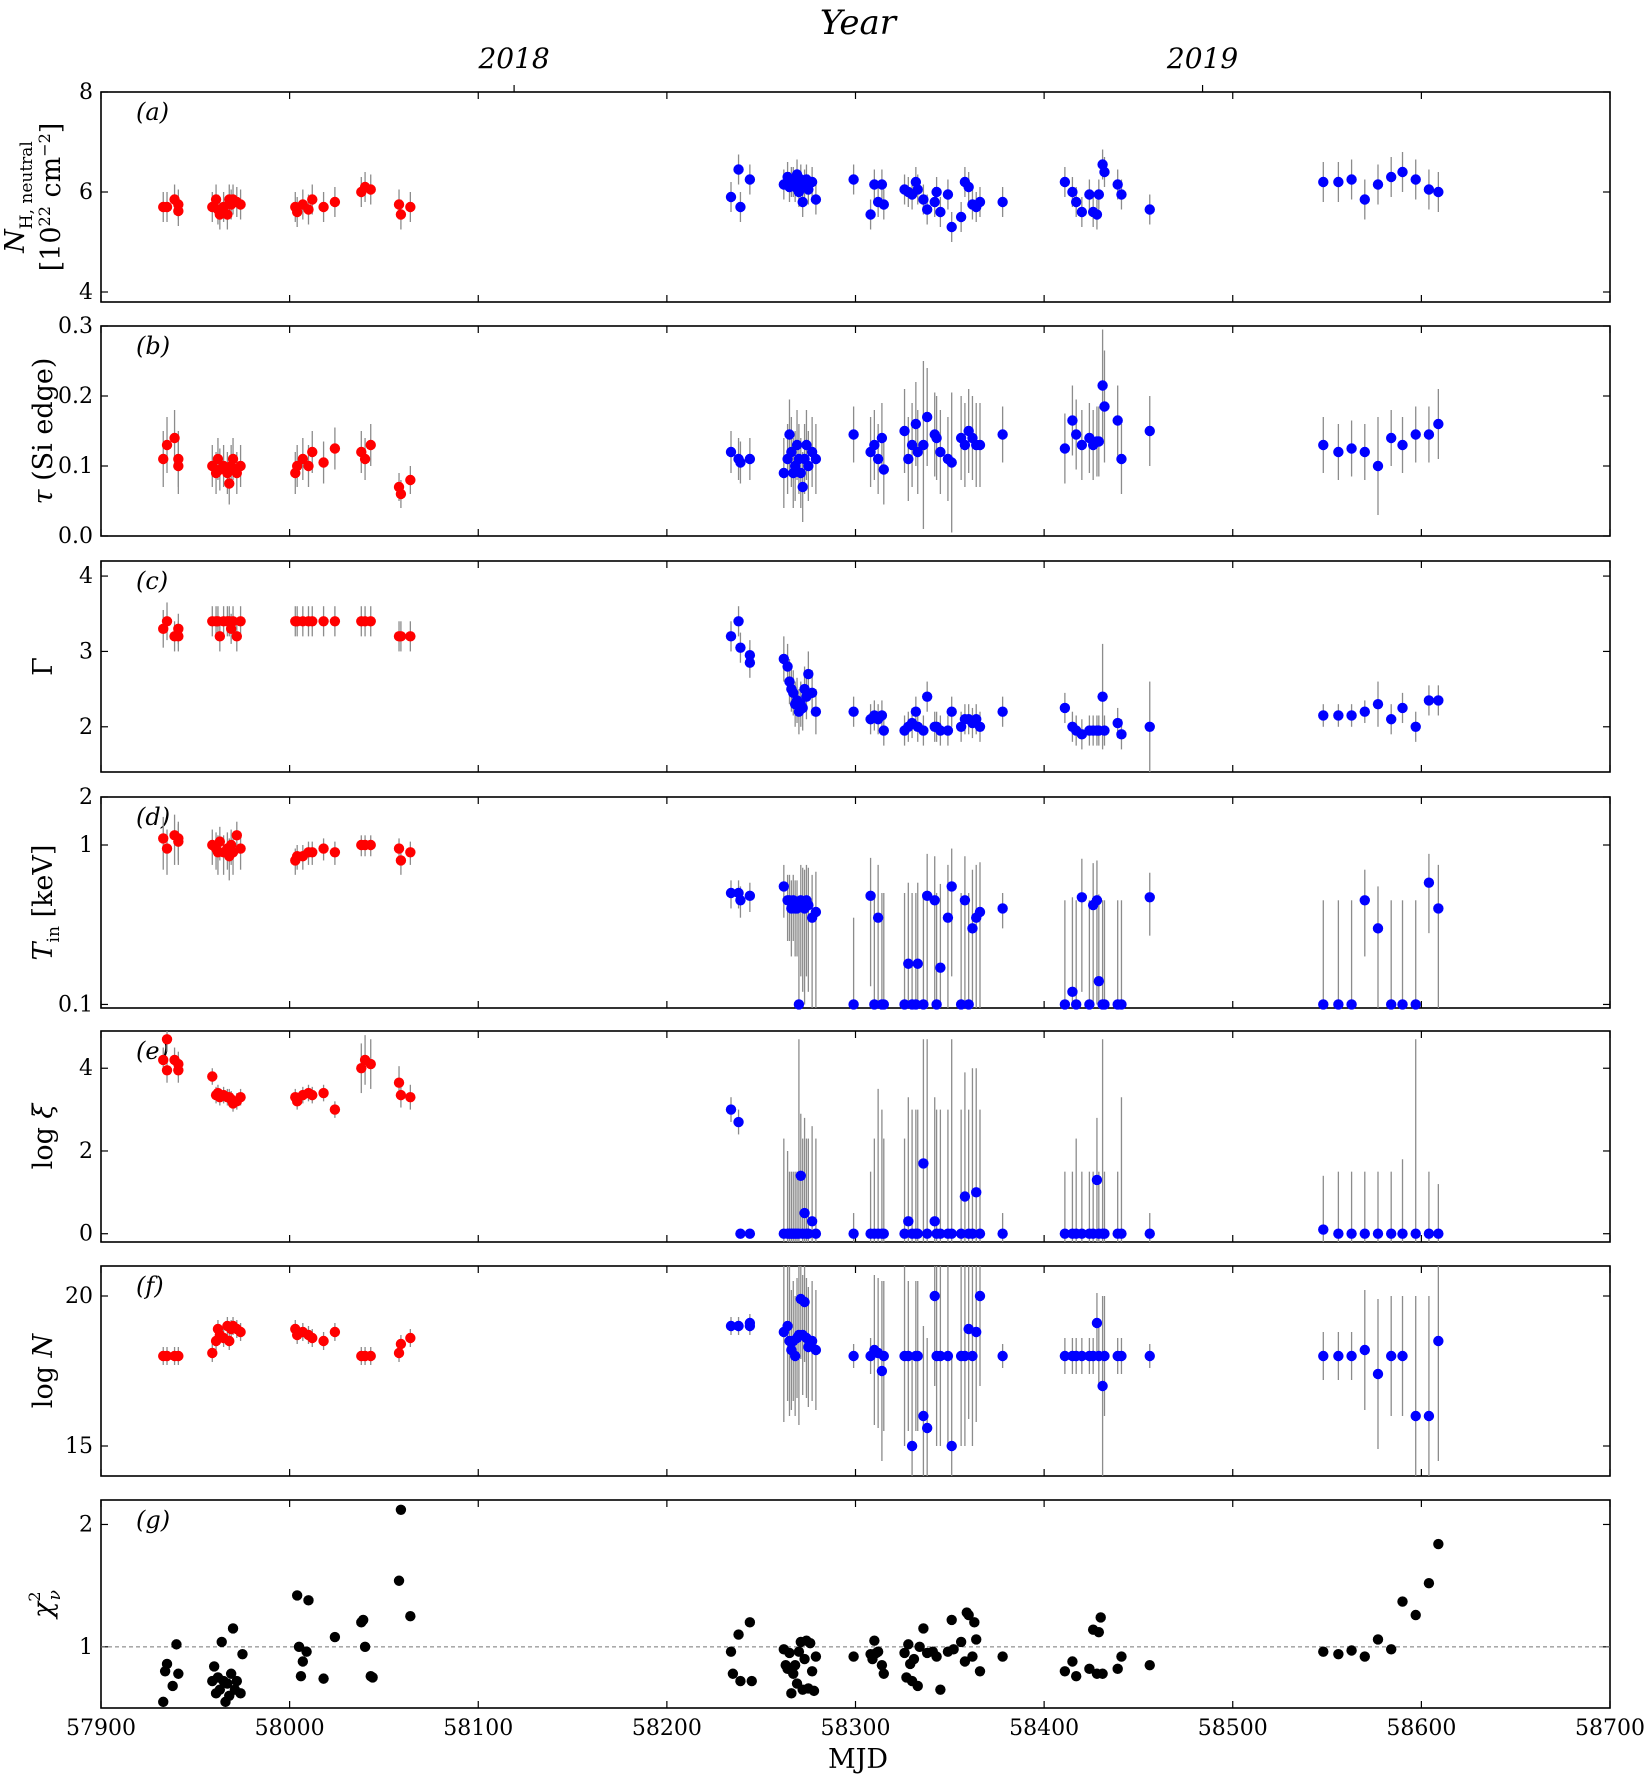 The image size is (1644, 1783). What do you see at coordinates (150, 1286) in the screenshot?
I see `panel-letter: (f)` at bounding box center [150, 1286].